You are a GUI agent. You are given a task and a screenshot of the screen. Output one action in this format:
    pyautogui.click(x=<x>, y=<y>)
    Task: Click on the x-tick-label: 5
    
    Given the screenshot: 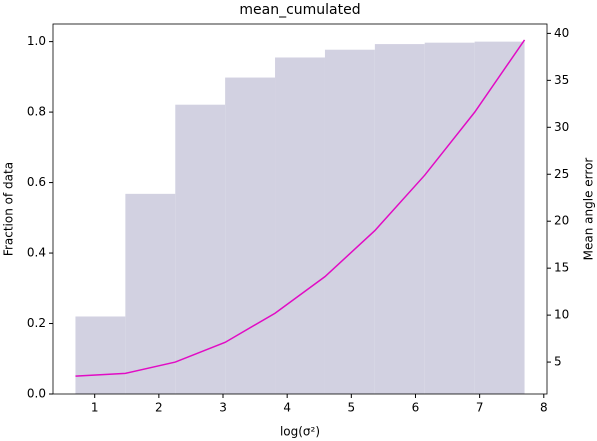 What is the action you would take?
    pyautogui.click(x=352, y=408)
    